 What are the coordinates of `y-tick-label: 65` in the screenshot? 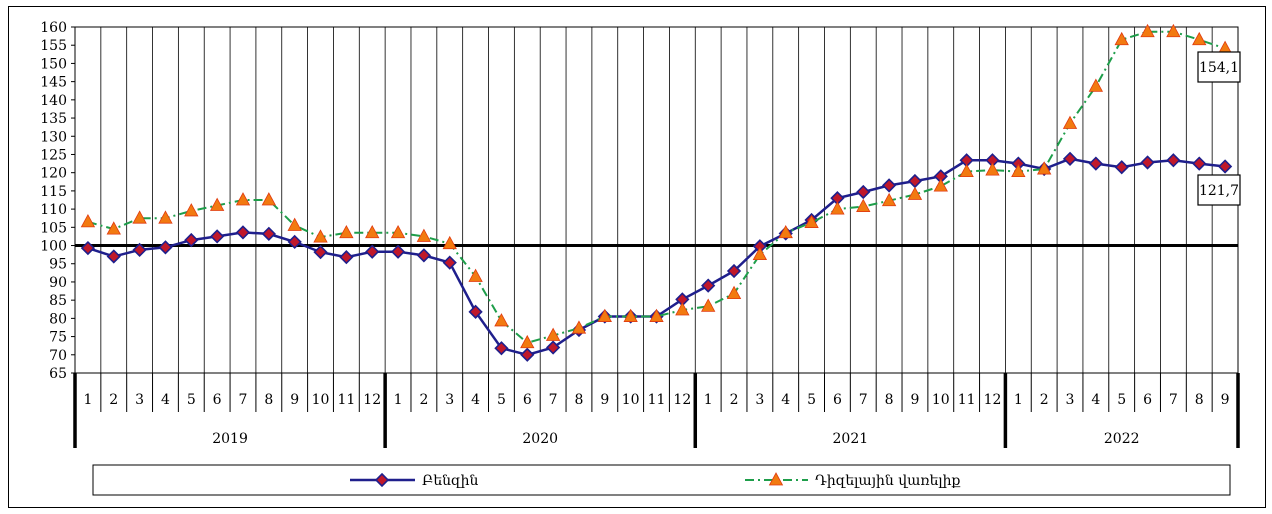 It's located at (58, 374).